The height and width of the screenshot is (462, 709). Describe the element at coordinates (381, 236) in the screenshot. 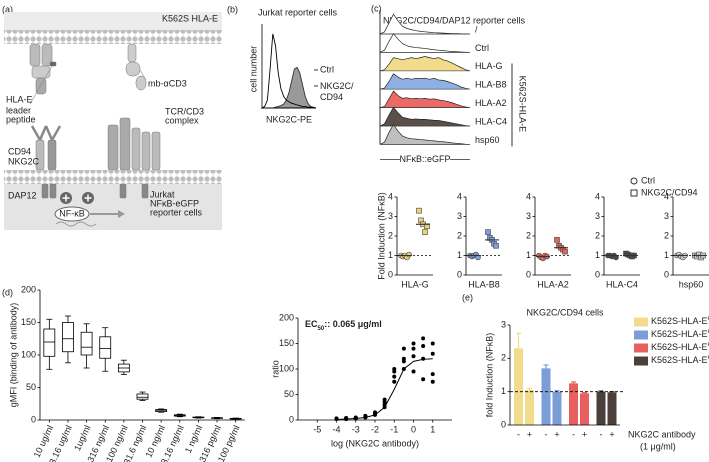

I see `y-axis-label: Fold Induction (NFκB)` at that location.